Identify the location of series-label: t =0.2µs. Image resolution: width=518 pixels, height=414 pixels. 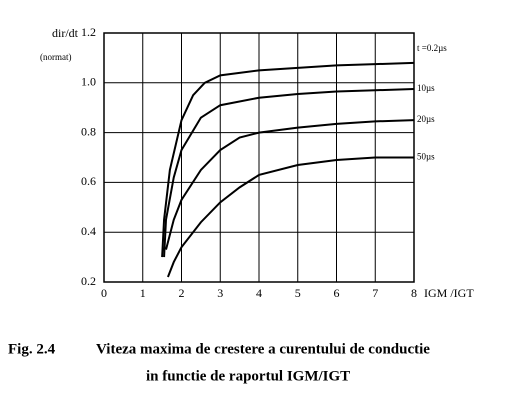
(432, 48).